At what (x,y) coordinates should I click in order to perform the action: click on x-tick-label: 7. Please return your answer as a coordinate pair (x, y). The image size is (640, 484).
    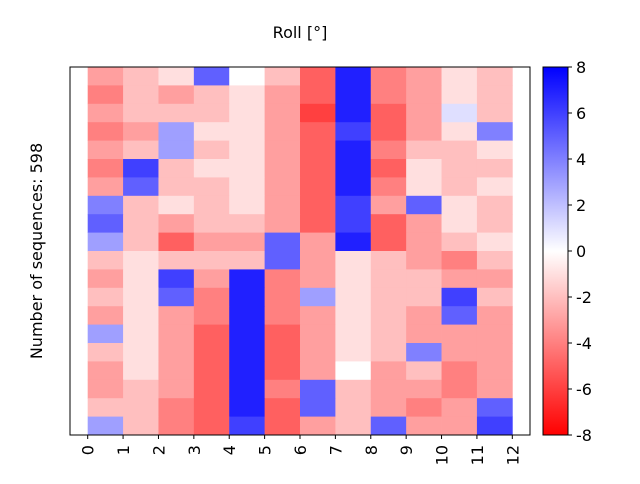
    Looking at the image, I should click on (335, 450).